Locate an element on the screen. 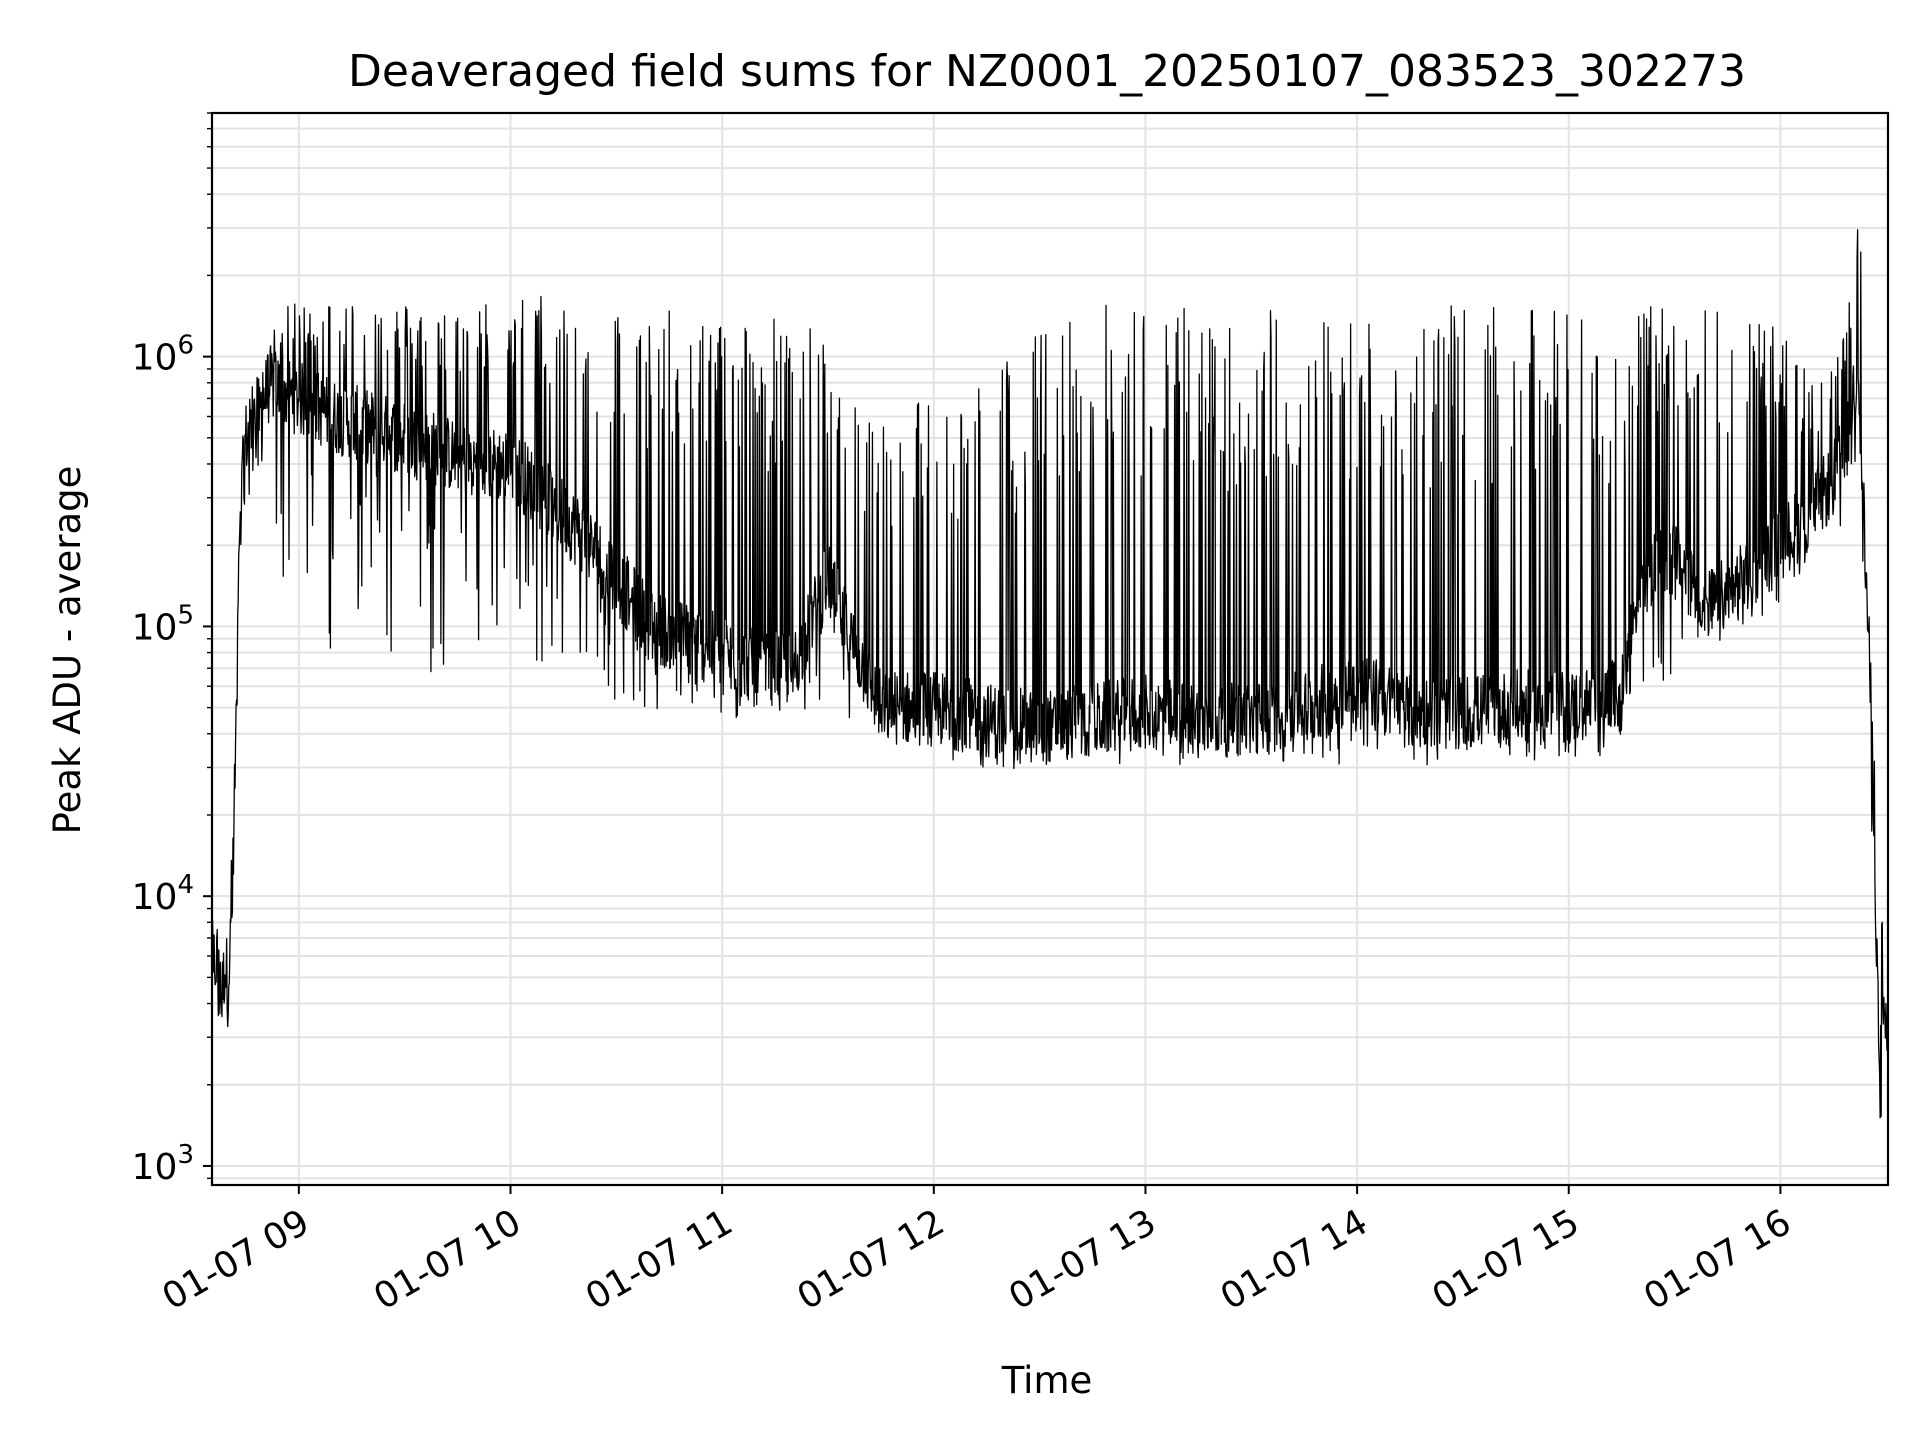 Image resolution: width=1920 pixels, height=1440 pixels. y-axis-label: Peak ADU - average is located at coordinates (67, 650).